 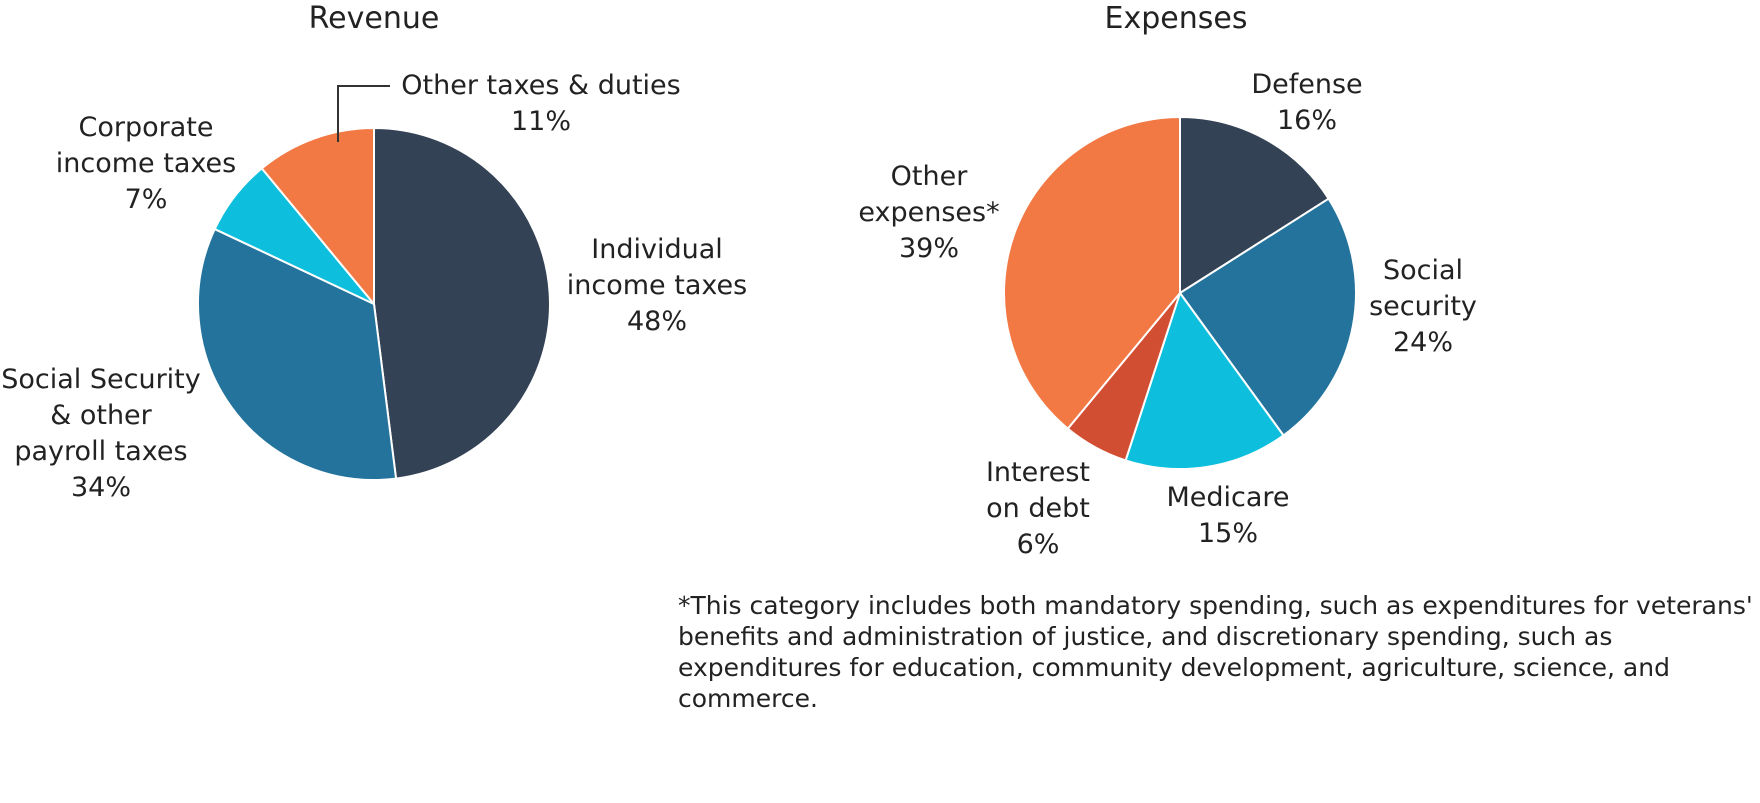 I want to click on slice-percent: 24%, so click(x=1423, y=342).